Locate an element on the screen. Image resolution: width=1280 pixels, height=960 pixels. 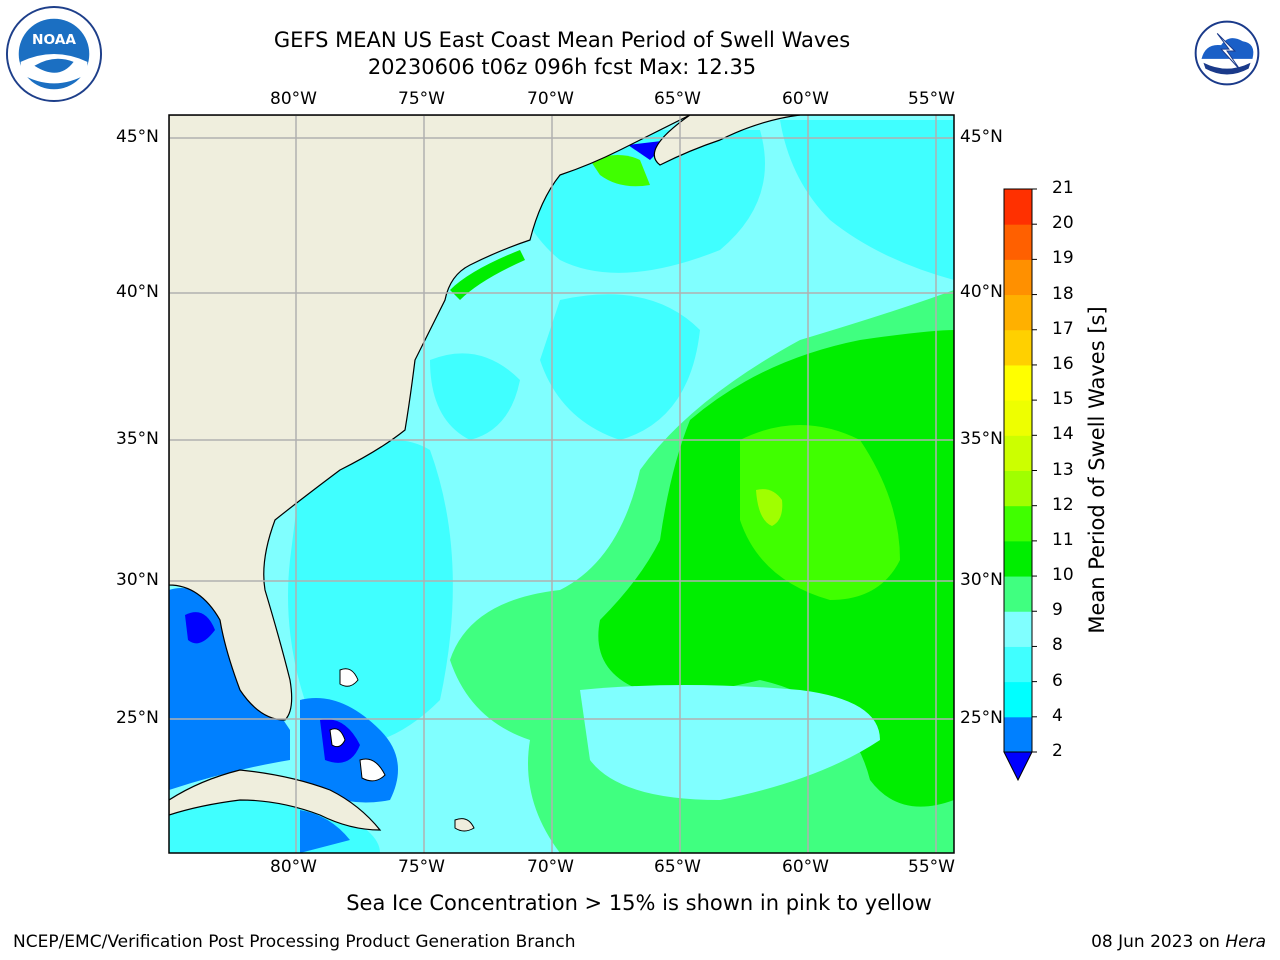
lat-label-right: 45°N is located at coordinates (981, 137).